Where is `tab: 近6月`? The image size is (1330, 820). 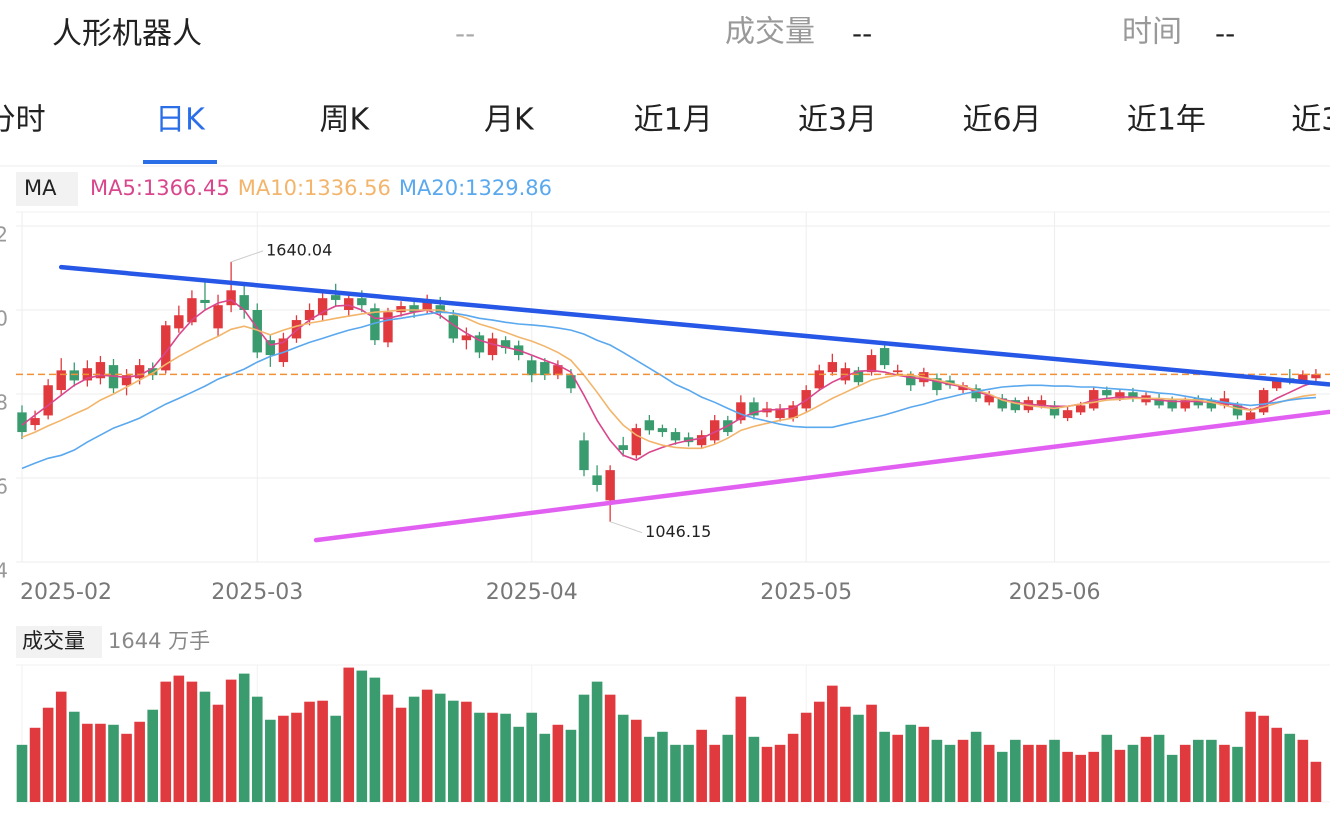 tab: 近6月 is located at coordinates (1001, 120).